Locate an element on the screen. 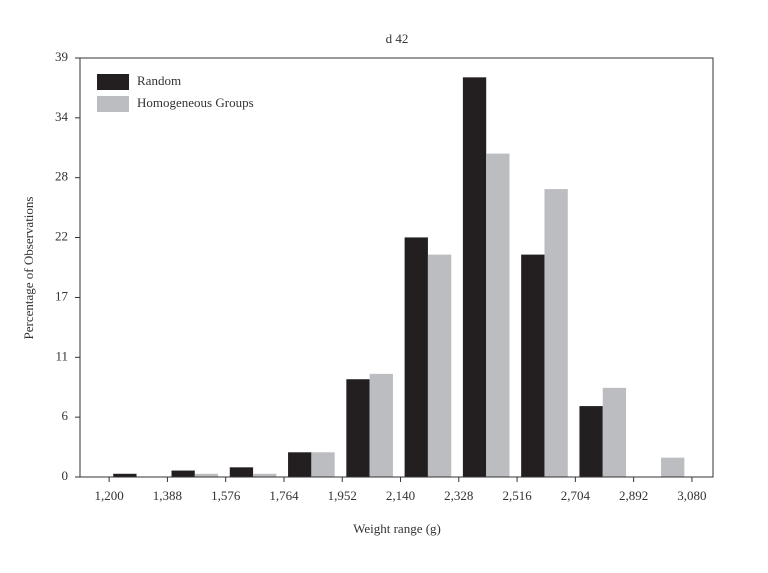  x-tick-label: 2,892 is located at coordinates (633, 495).